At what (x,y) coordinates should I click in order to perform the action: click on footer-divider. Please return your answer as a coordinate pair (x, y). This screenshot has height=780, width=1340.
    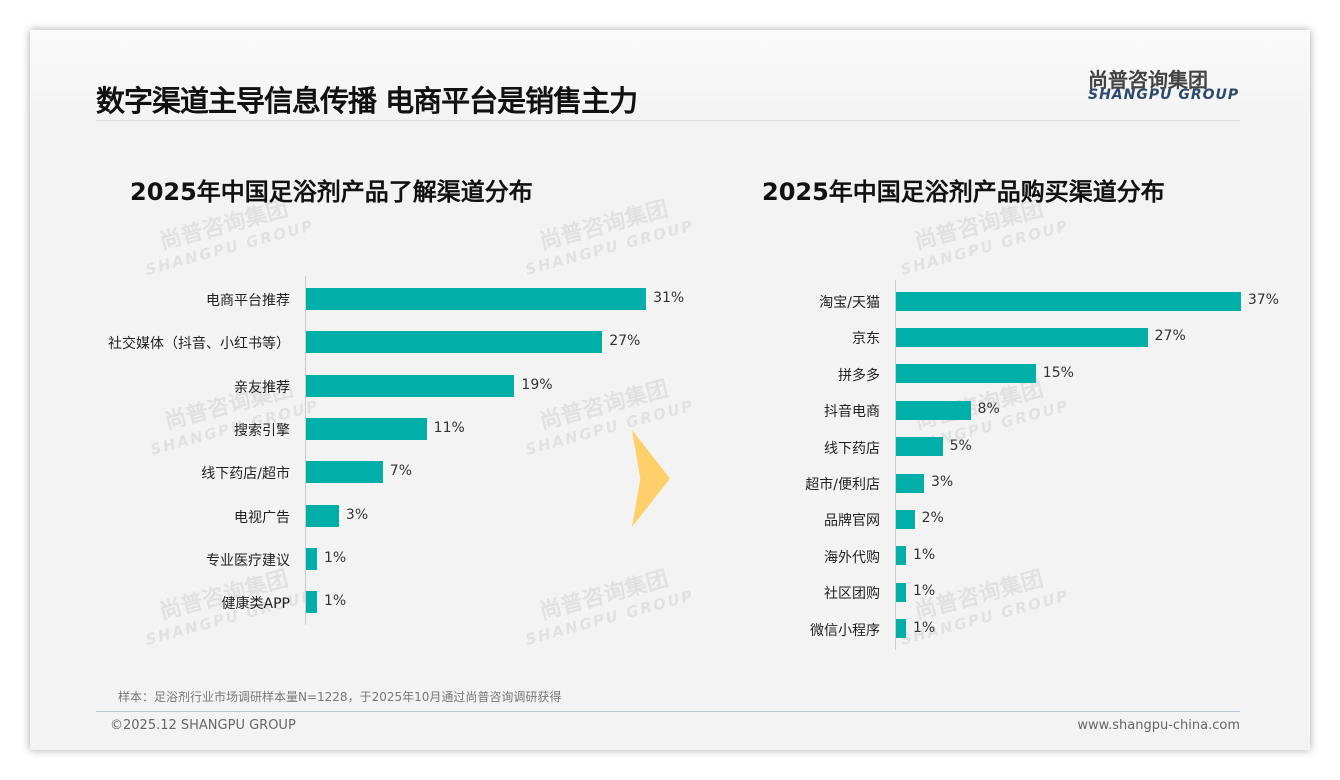
    Looking at the image, I should click on (668, 711).